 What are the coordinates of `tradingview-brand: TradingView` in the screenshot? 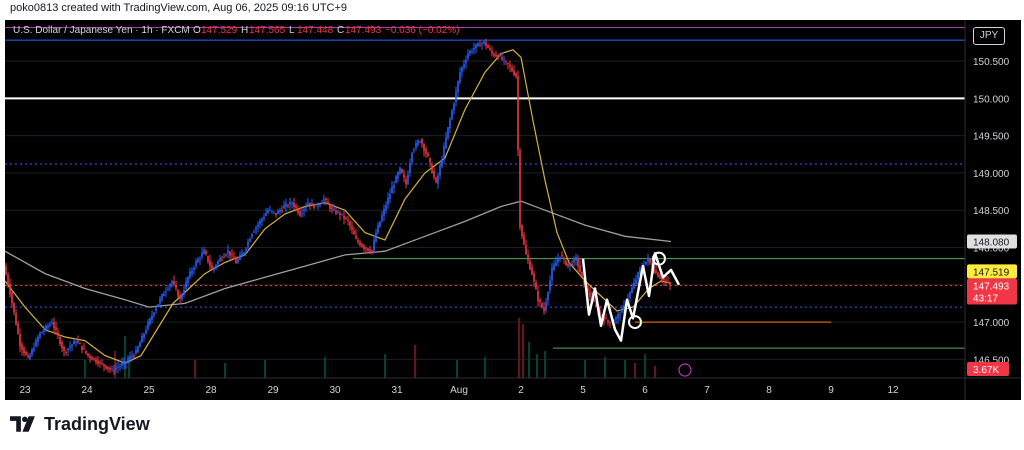 It's located at (80, 424).